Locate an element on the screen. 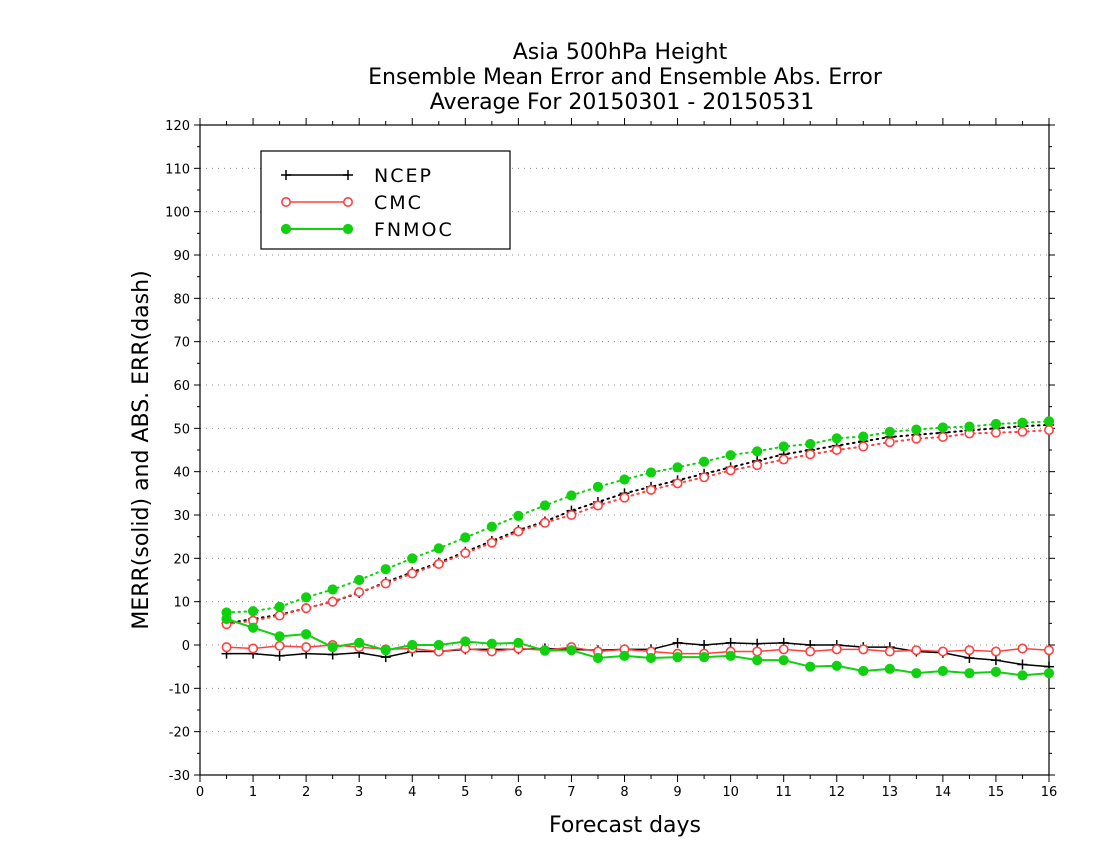 The image size is (1100, 854). x-tick-label: 0 is located at coordinates (200, 792).